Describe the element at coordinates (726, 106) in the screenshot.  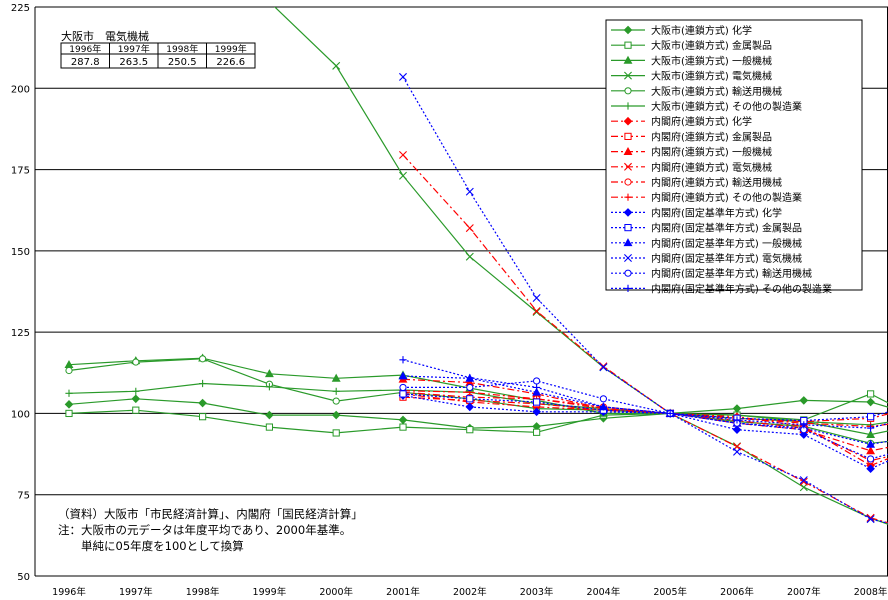
I see `legend-label: 大阪市(連鎖方式) その他の製造業` at that location.